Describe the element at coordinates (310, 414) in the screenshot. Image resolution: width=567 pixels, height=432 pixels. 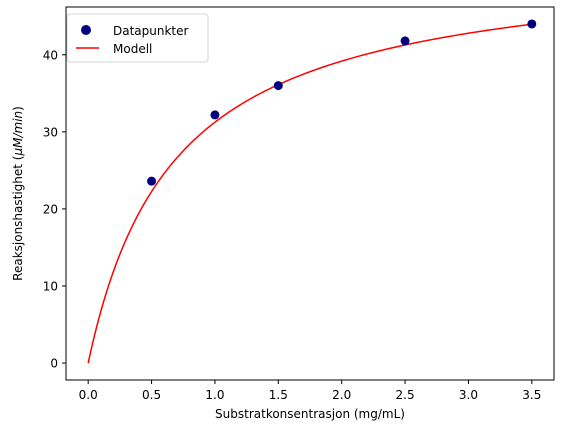
I see `x-axis-label: Substratkonsentrasjon (mg/mL)` at that location.